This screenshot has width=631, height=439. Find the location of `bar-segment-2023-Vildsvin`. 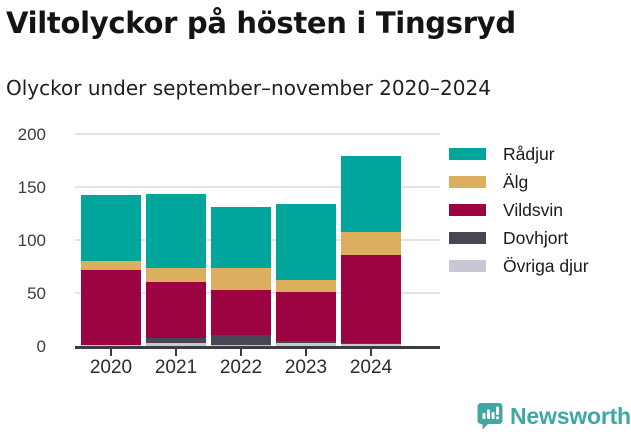

bar-segment-2023-Vildsvin is located at coordinates (306, 316).